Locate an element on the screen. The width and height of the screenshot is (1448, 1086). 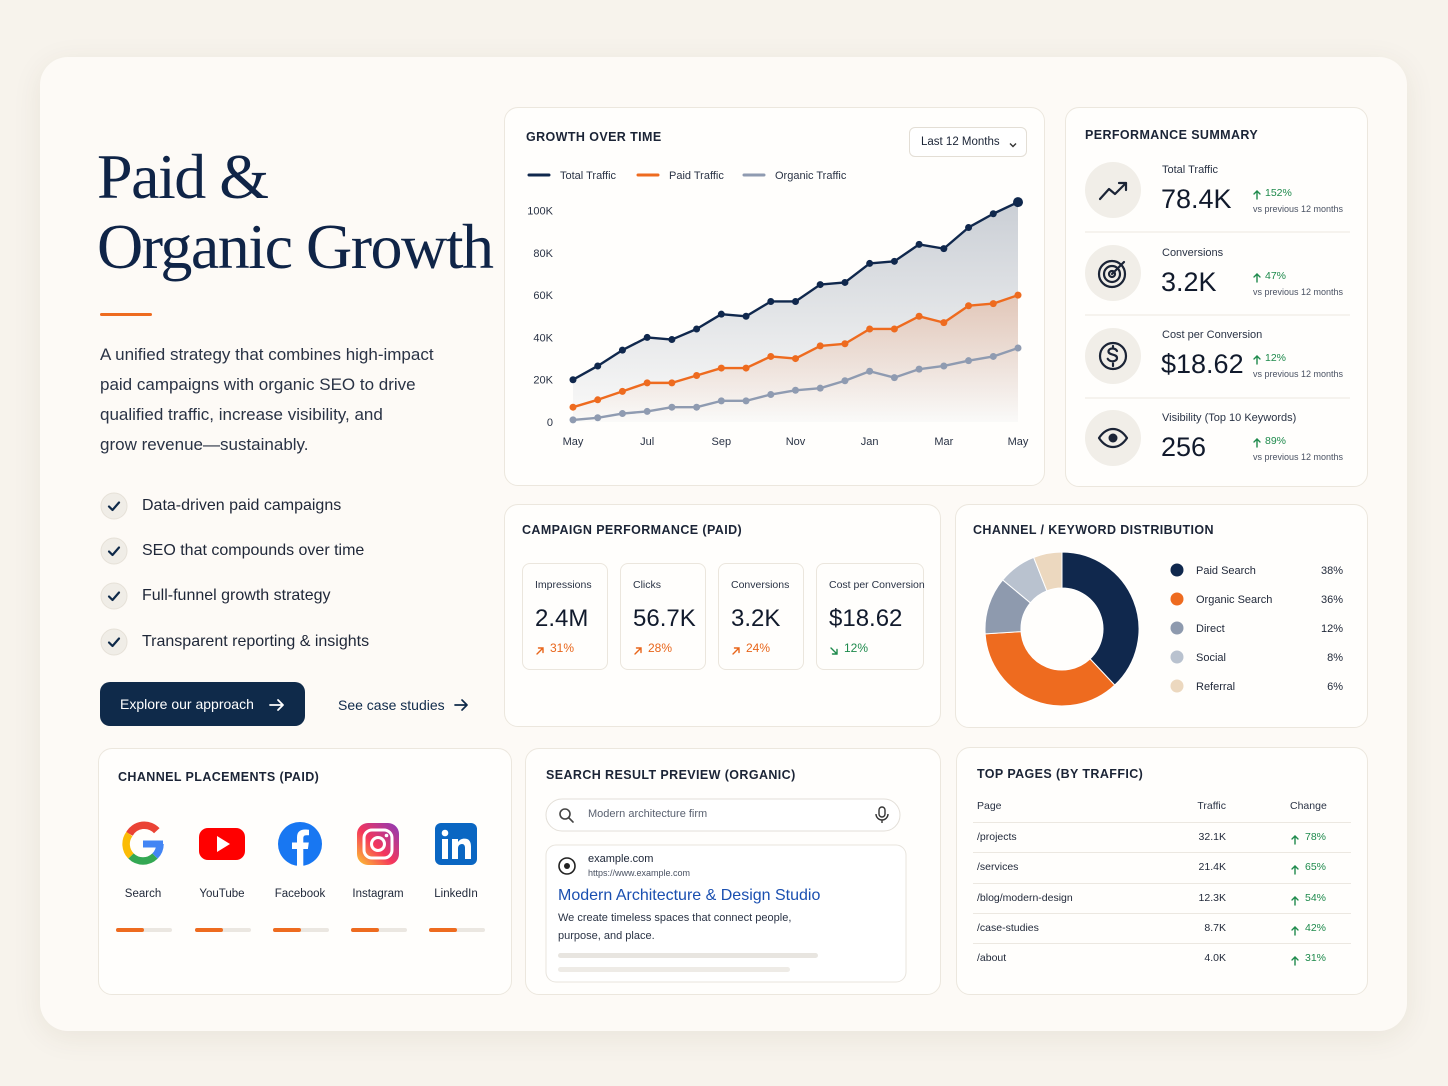
kpi-value: 3.2K is located at coordinates (756, 618).